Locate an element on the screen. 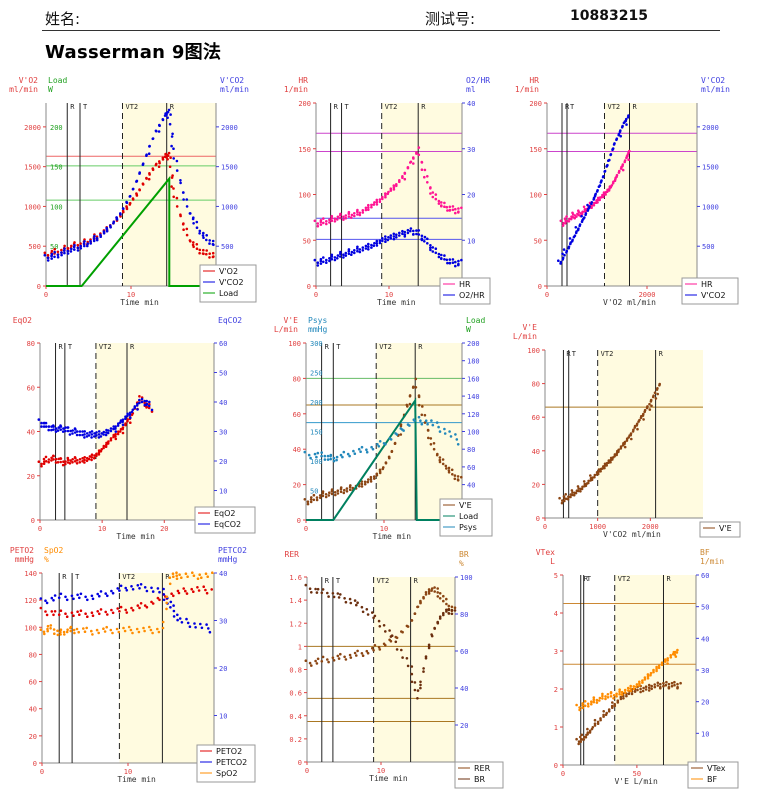  left-tick-label: 140 is located at coordinates (30, 574).